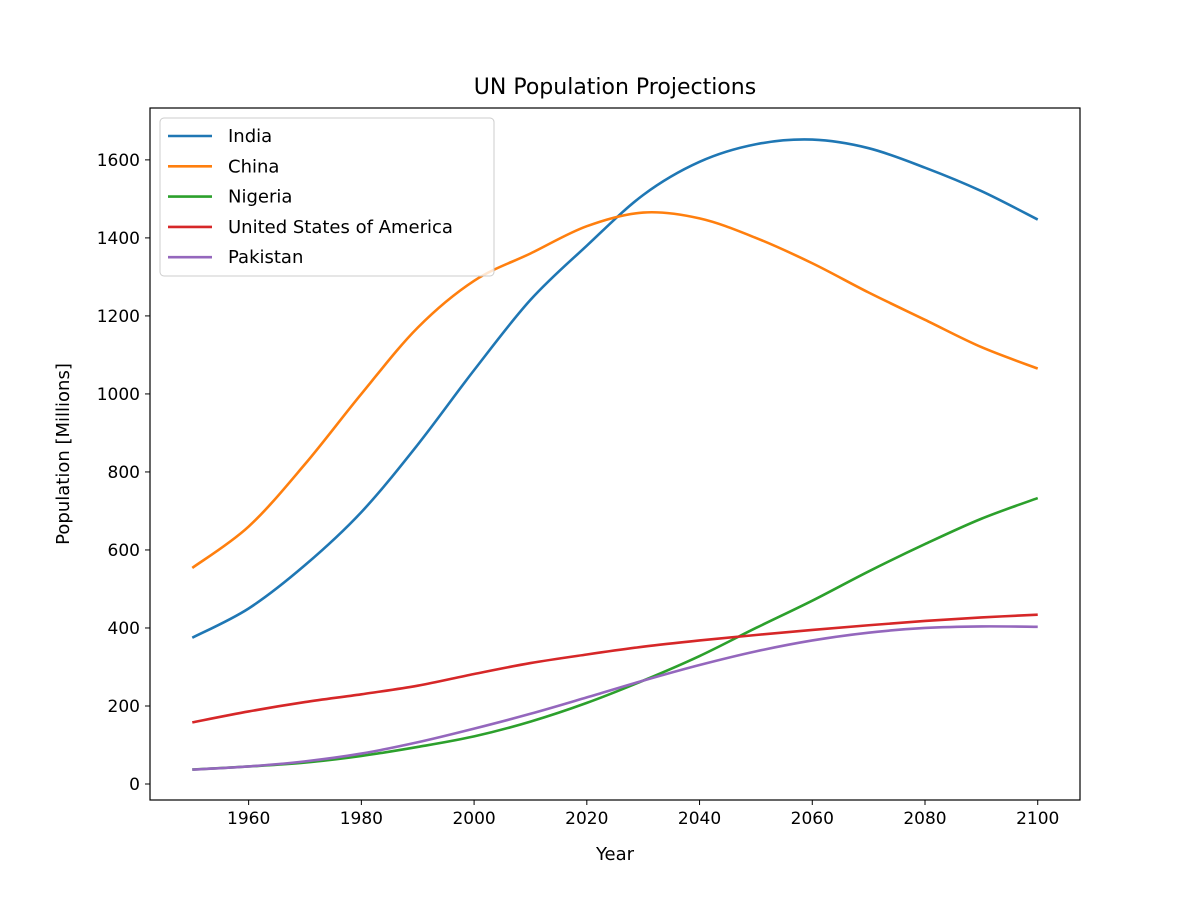 Image resolution: width=1200 pixels, height=904 pixels. I want to click on x-tick-label: 2040, so click(699, 819).